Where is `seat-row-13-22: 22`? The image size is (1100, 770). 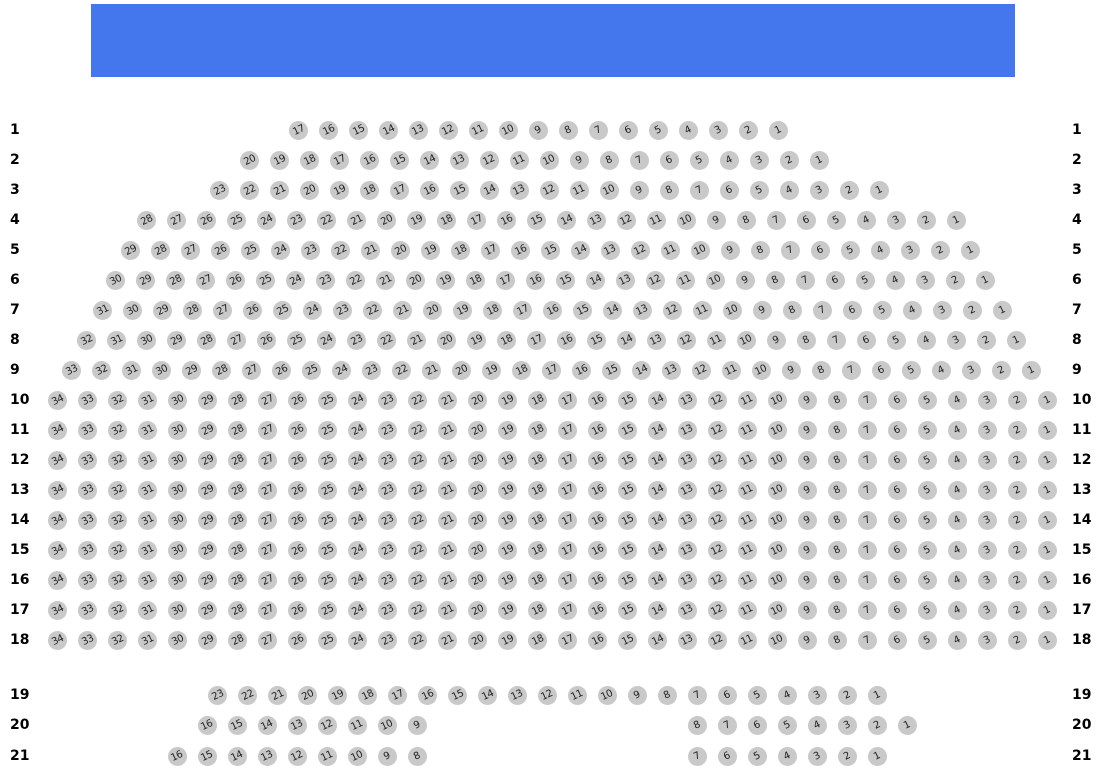 seat-row-13-22: 22 is located at coordinates (418, 490).